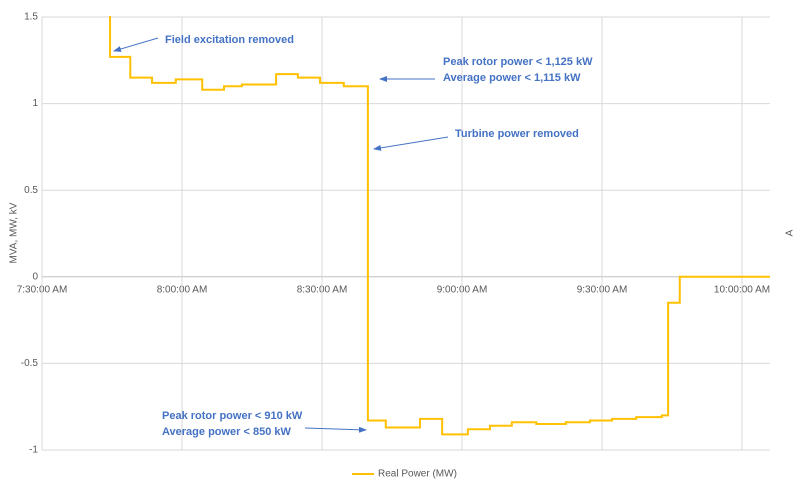 The image size is (800, 488). What do you see at coordinates (14, 232) in the screenshot?
I see `y-axis-title: MVA, MW, kV` at bounding box center [14, 232].